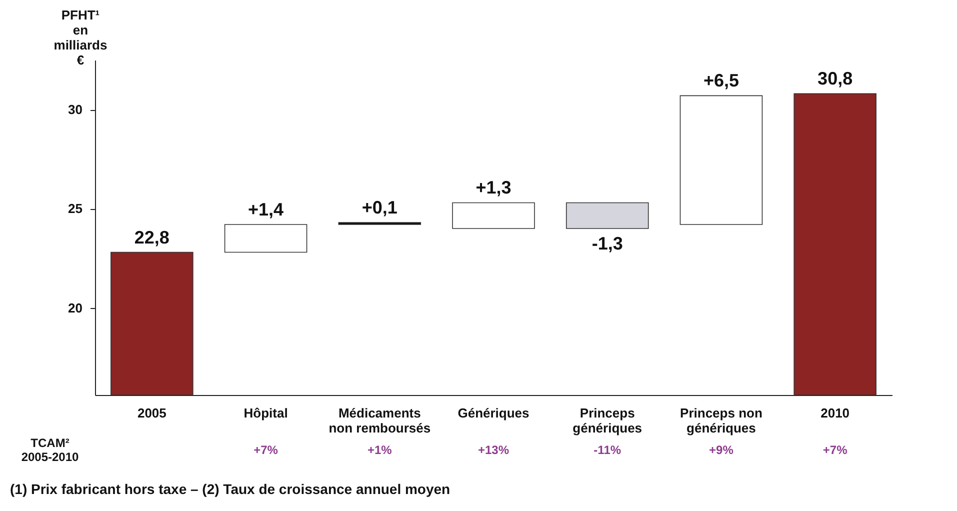  Describe the element at coordinates (75, 110) in the screenshot. I see `y-tick-label: 30` at that location.